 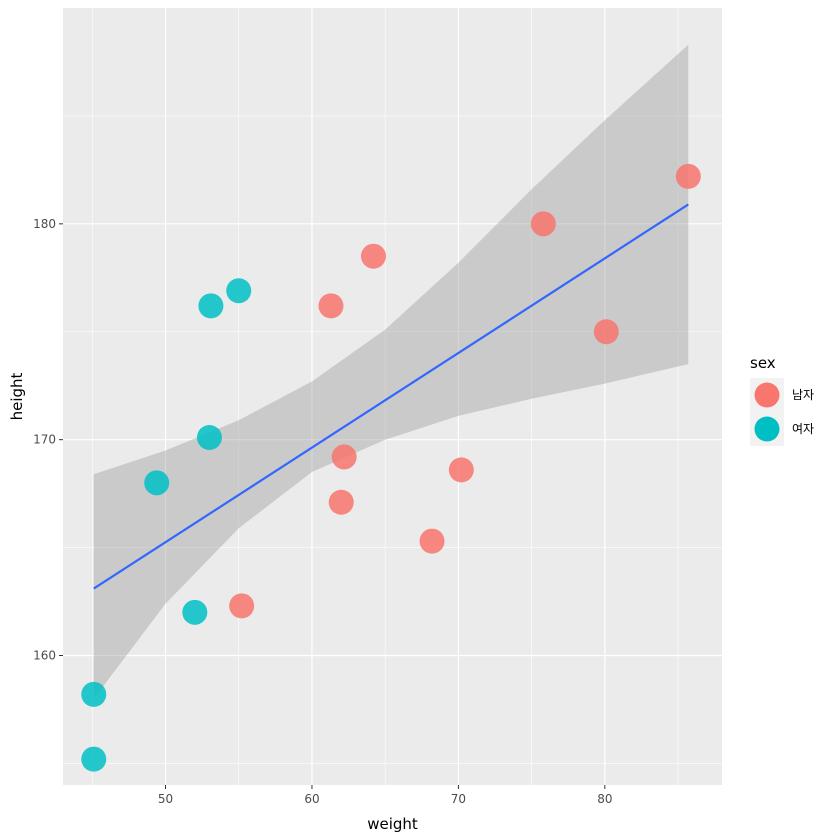 I want to click on y-tick-label: 170, so click(x=44, y=440).